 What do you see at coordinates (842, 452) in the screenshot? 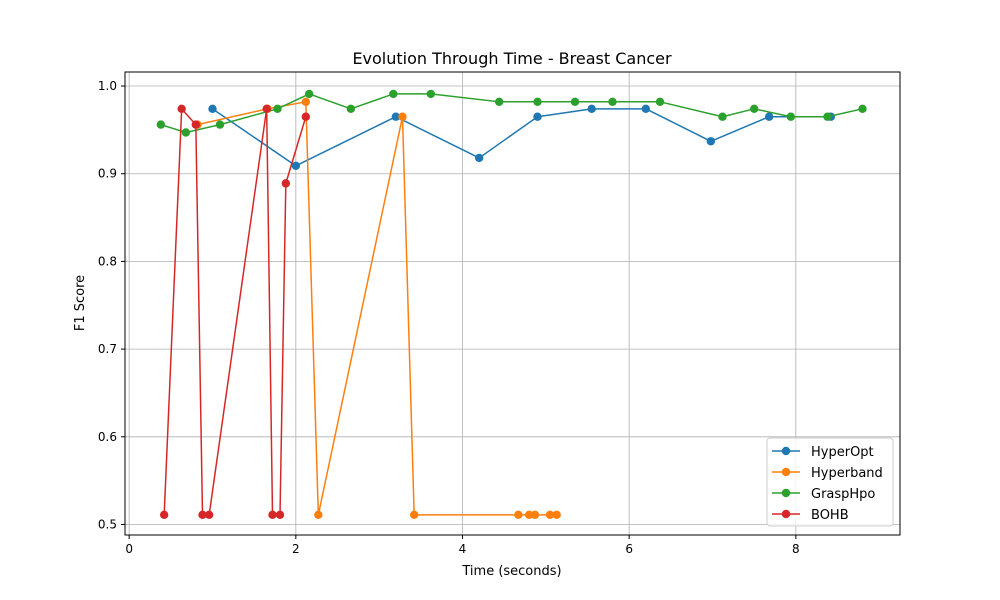
I see `legend-label: HyperOpt` at bounding box center [842, 452].